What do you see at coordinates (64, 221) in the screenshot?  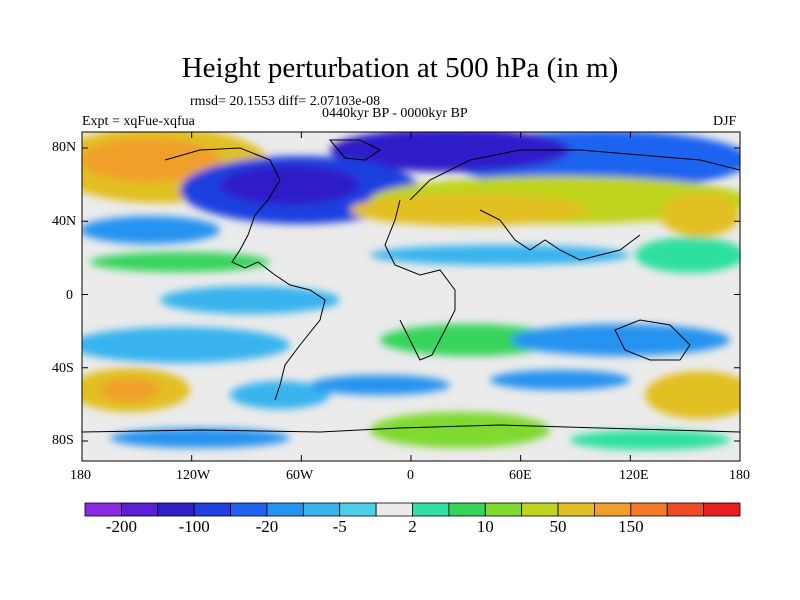 I see `lat-label-40n: 40N` at bounding box center [64, 221].